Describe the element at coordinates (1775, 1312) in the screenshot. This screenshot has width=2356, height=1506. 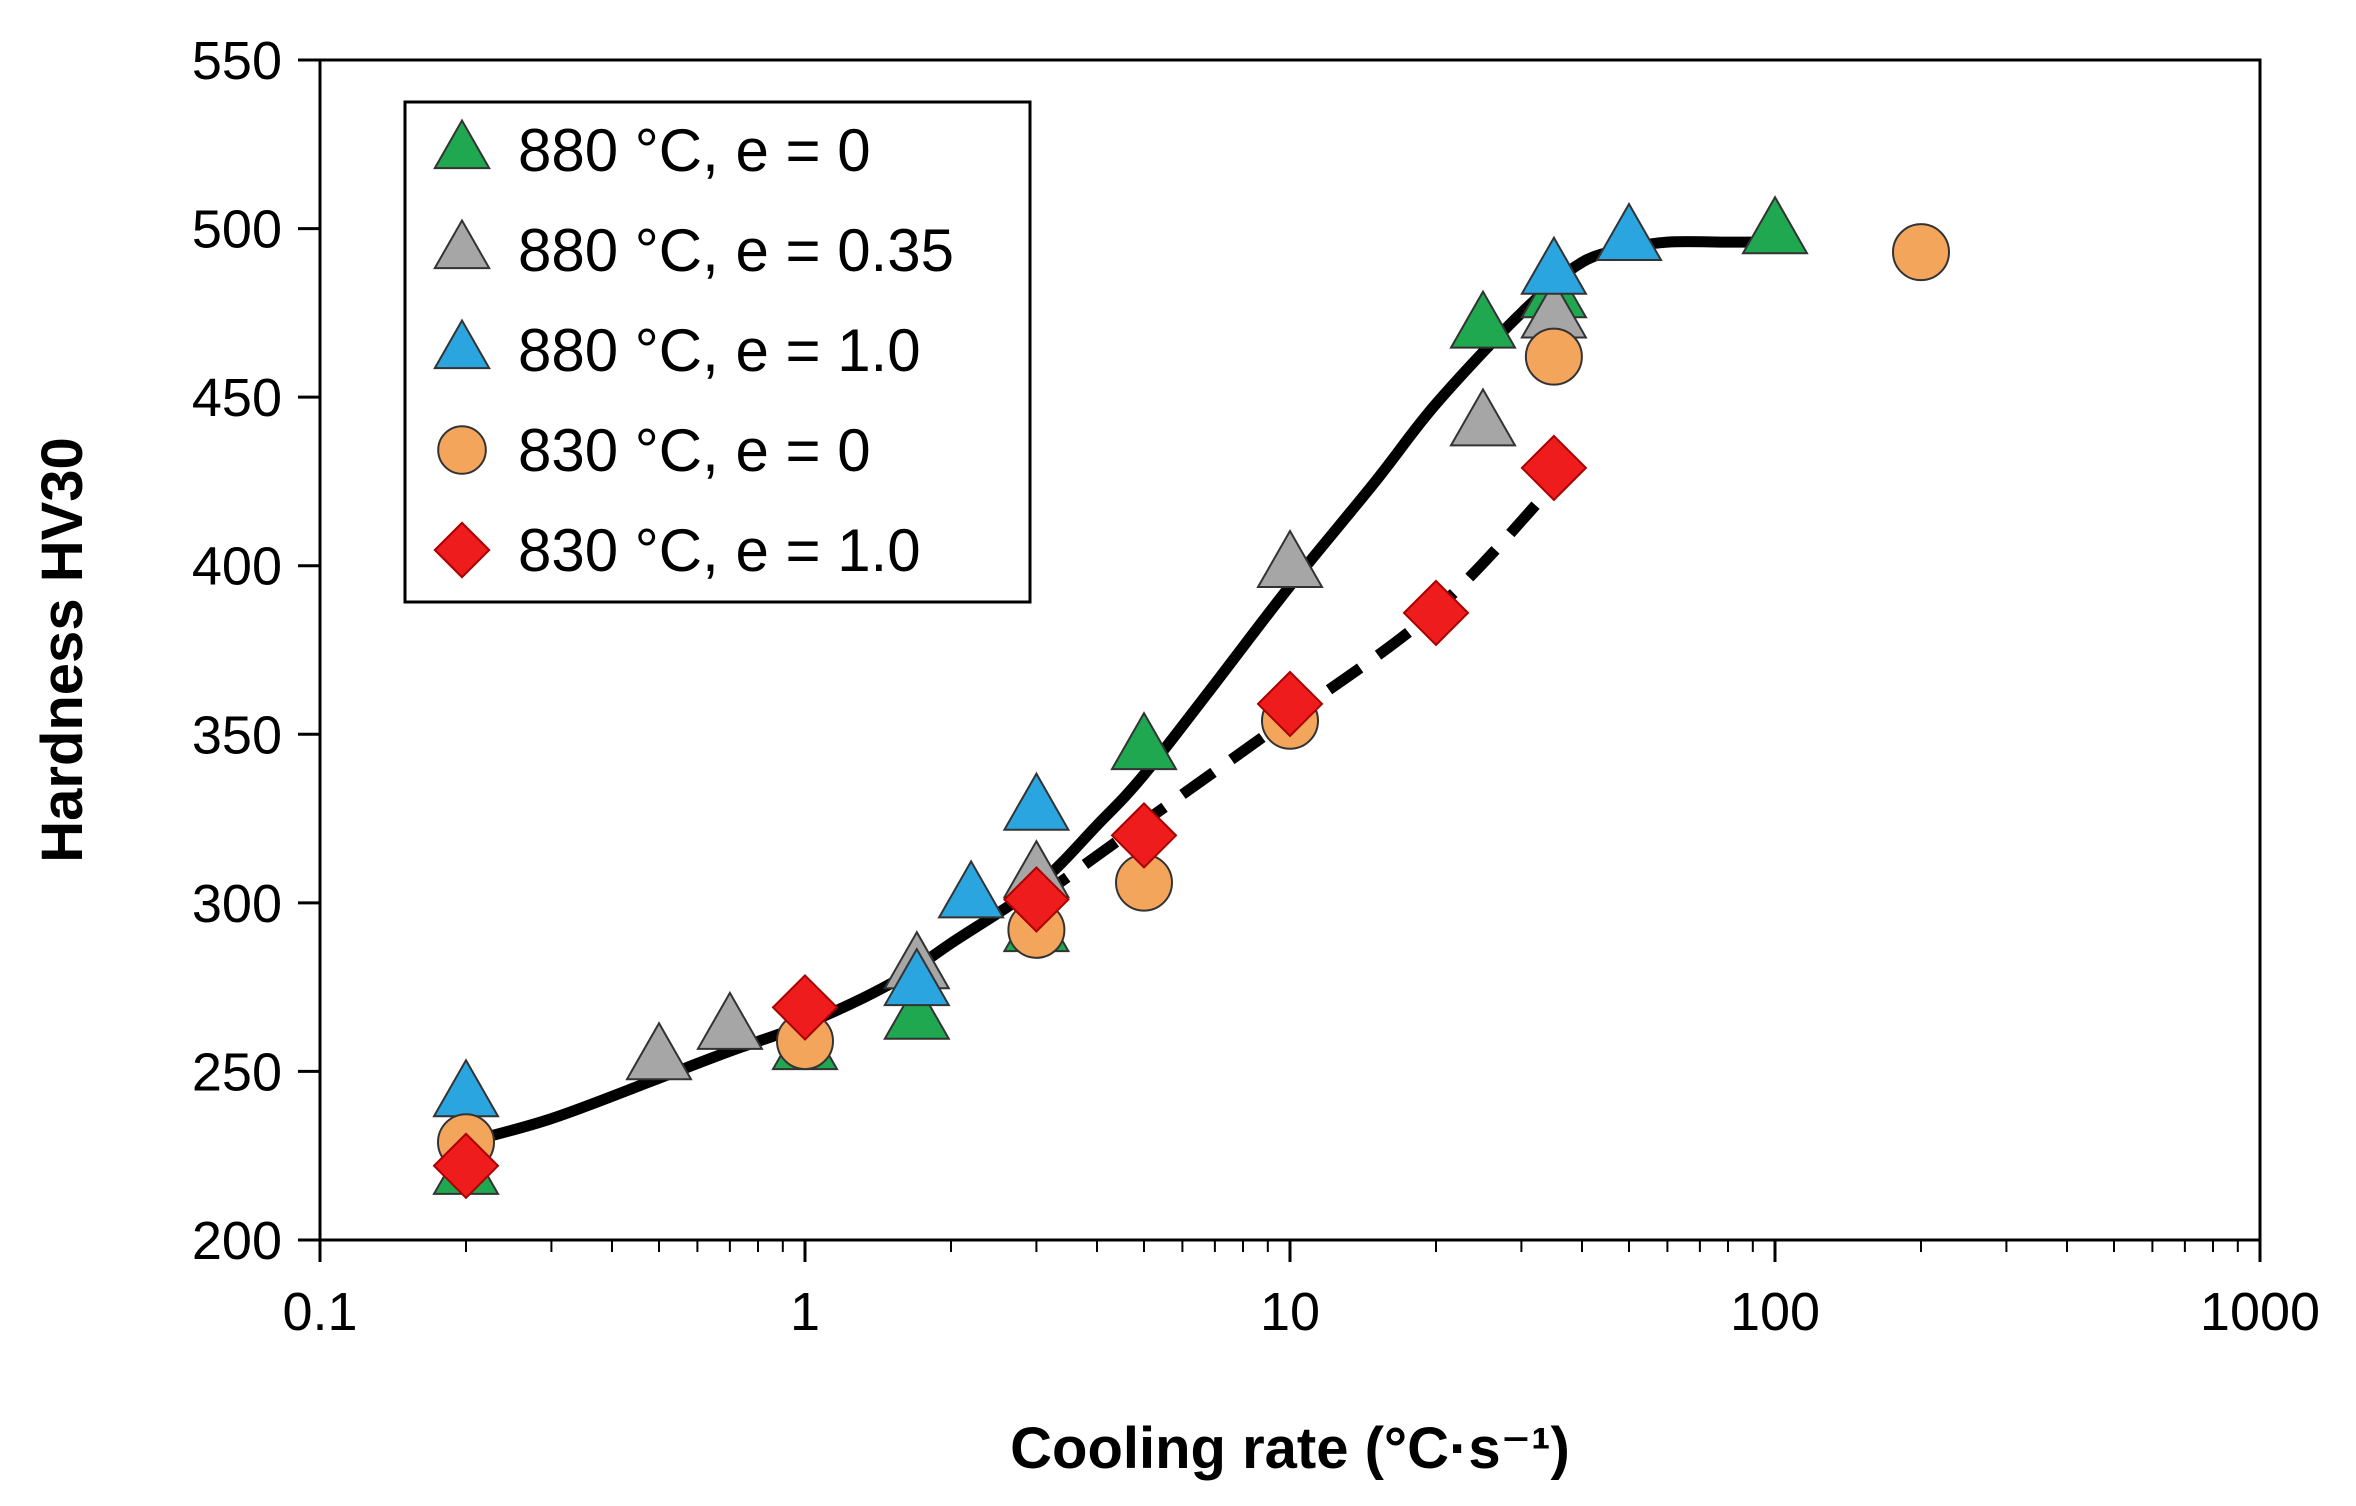
I see `x-tick-label-100: 100` at that location.